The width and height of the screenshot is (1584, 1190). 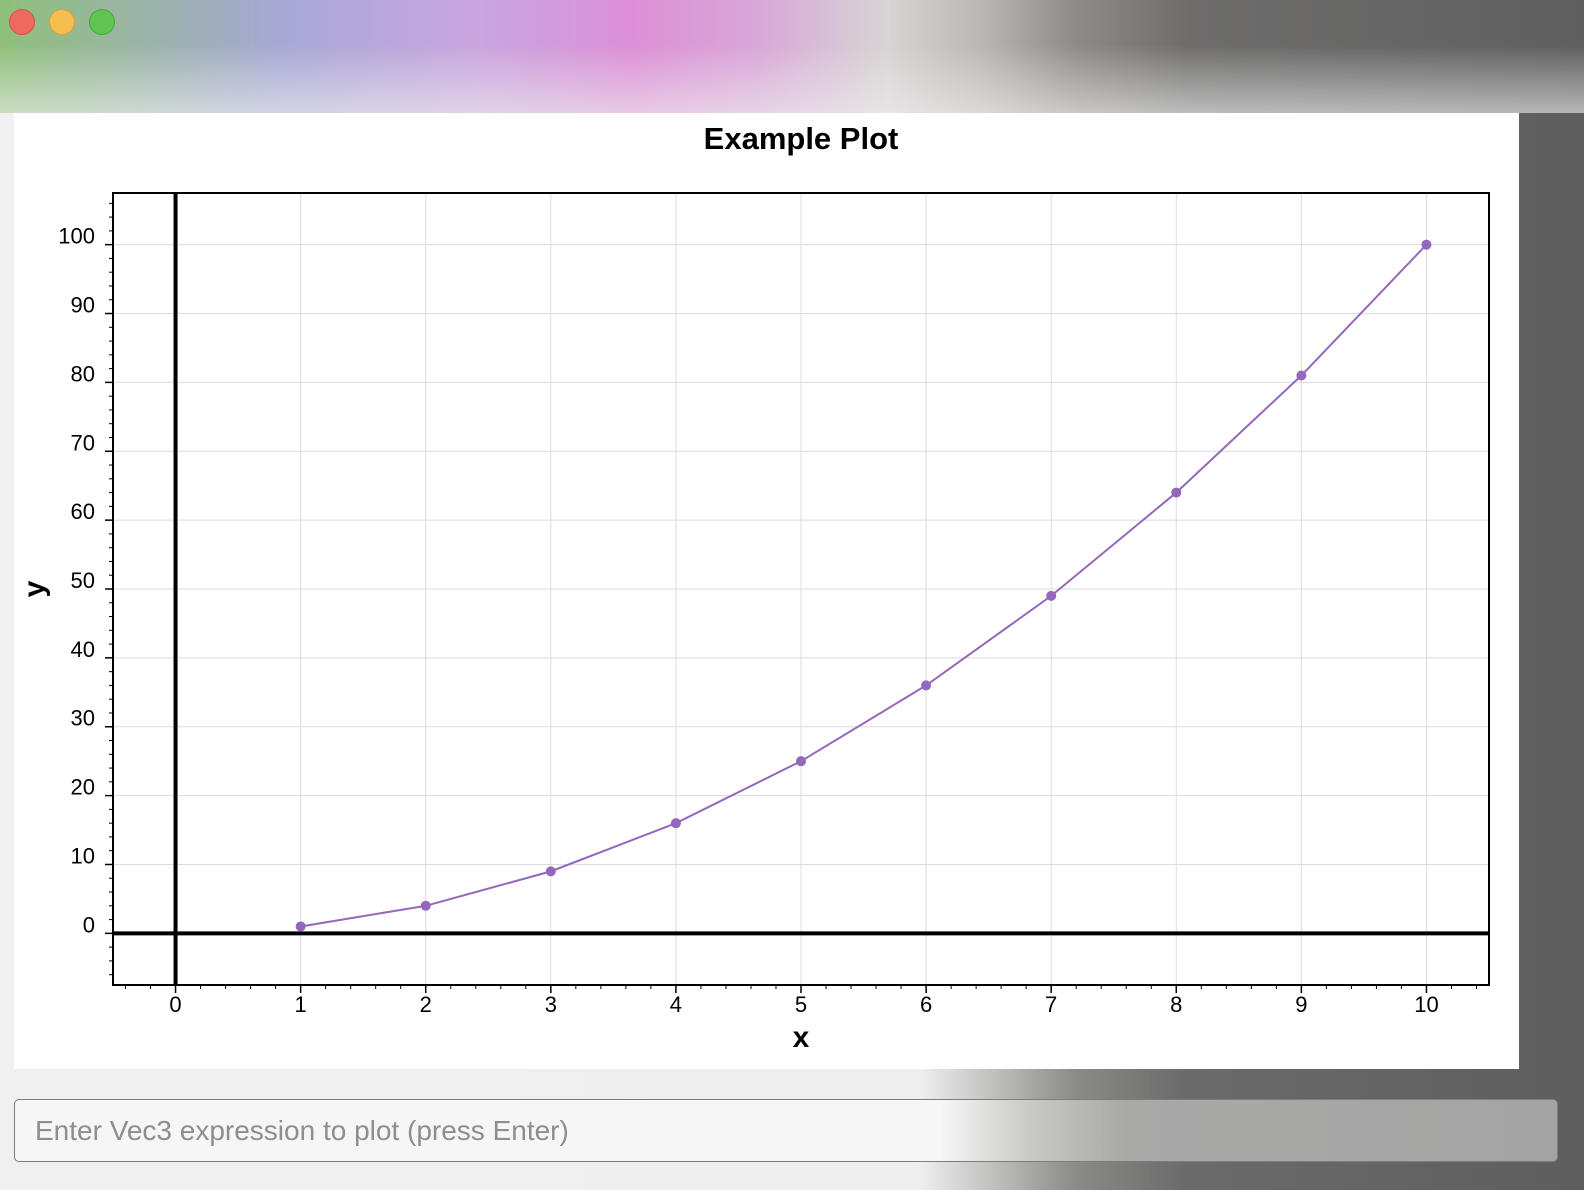 I want to click on y-tick-label: 30, so click(x=83, y=718).